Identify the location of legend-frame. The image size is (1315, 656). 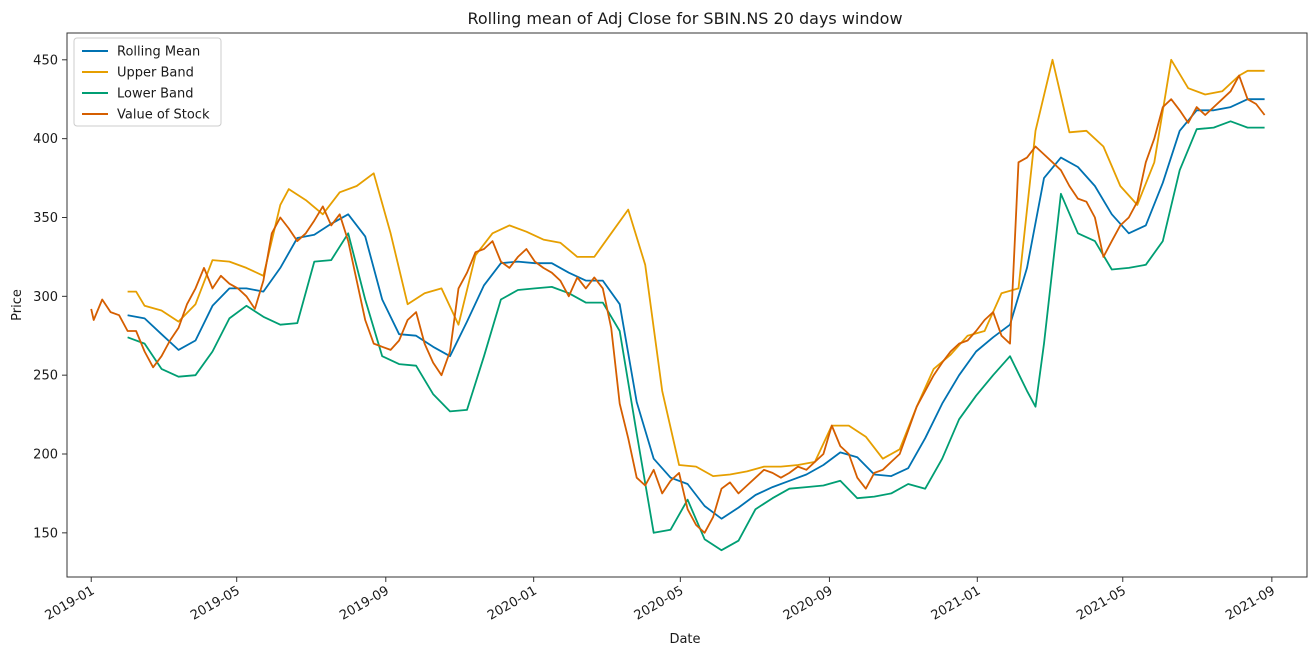
(147, 82).